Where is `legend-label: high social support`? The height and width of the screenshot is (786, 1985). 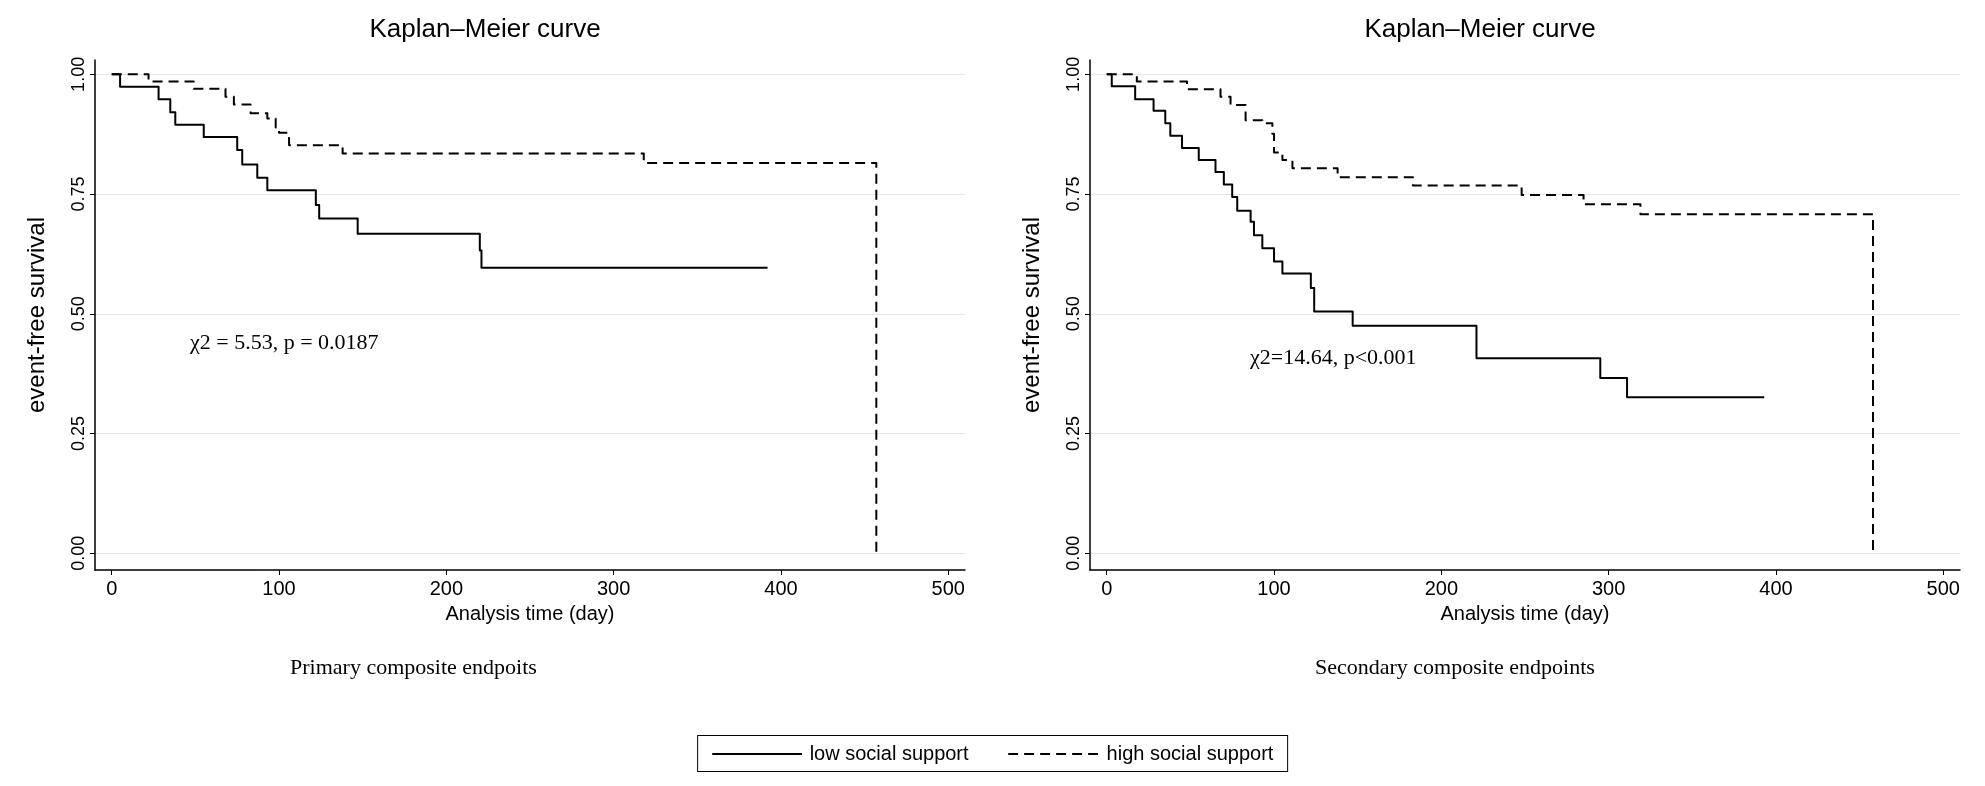
legend-label: high social support is located at coordinates (1190, 753).